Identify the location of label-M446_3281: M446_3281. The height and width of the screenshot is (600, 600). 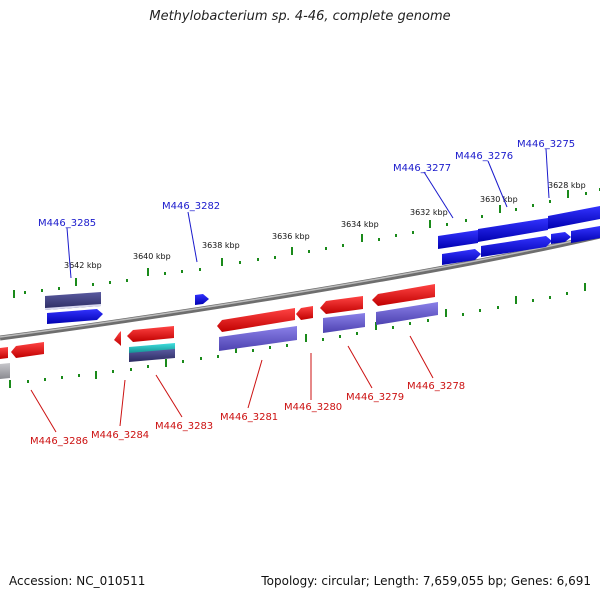
(249, 417).